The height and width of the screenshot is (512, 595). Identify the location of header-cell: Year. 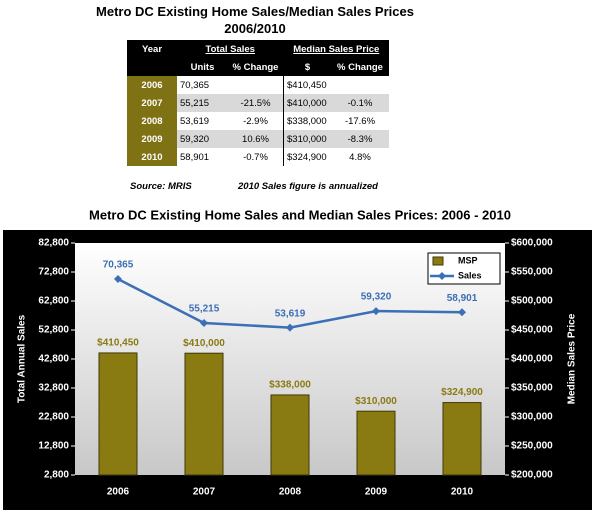
(152, 49).